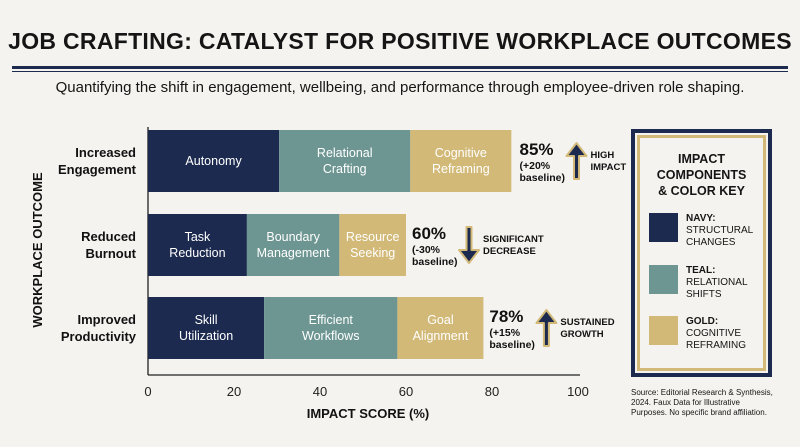  What do you see at coordinates (197, 253) in the screenshot?
I see `segment-label: Reduction` at bounding box center [197, 253].